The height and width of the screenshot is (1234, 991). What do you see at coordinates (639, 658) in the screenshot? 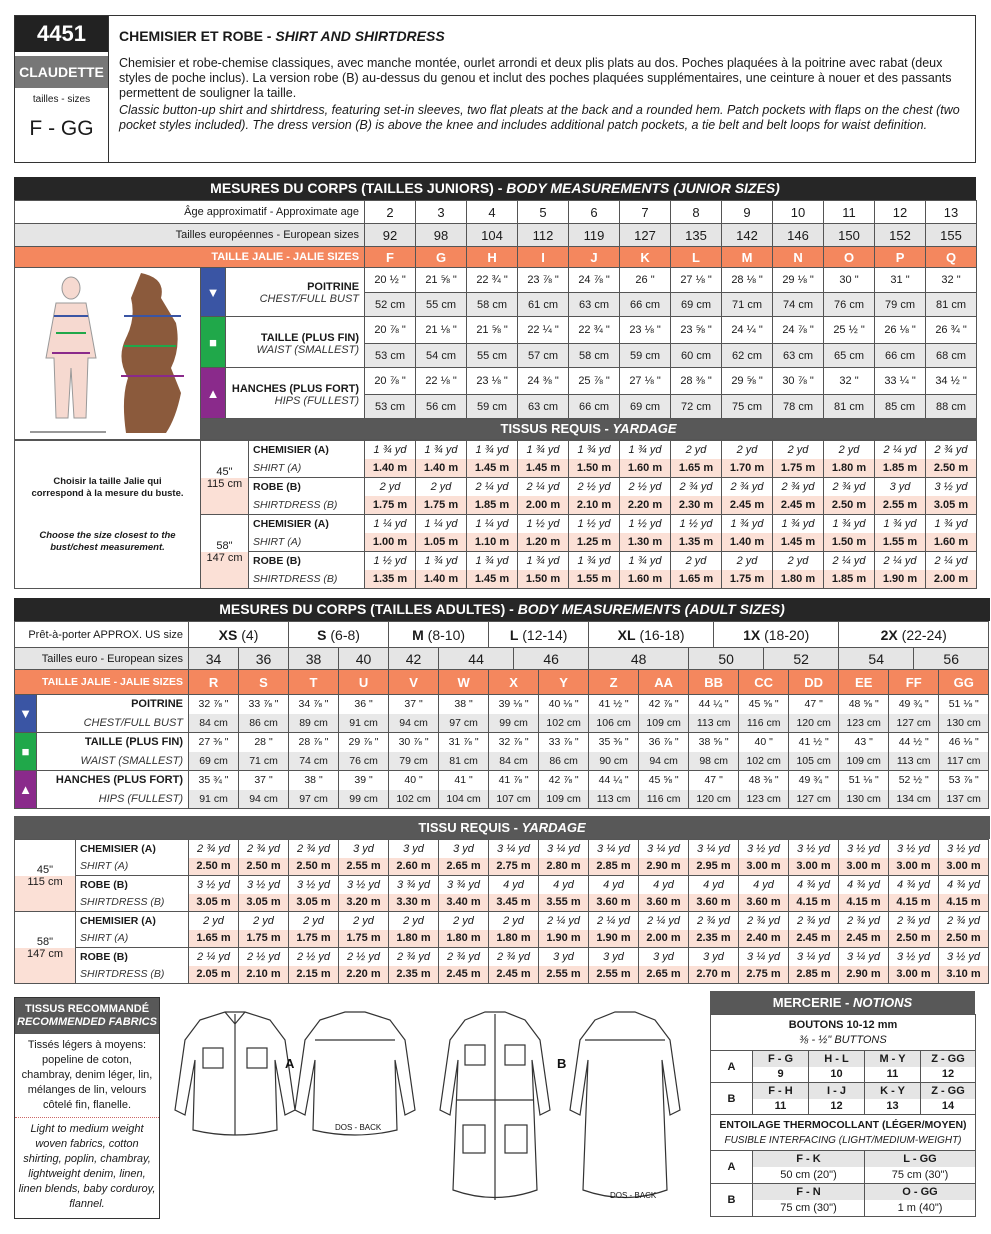
I see `euro-size: 48` at bounding box center [639, 658].